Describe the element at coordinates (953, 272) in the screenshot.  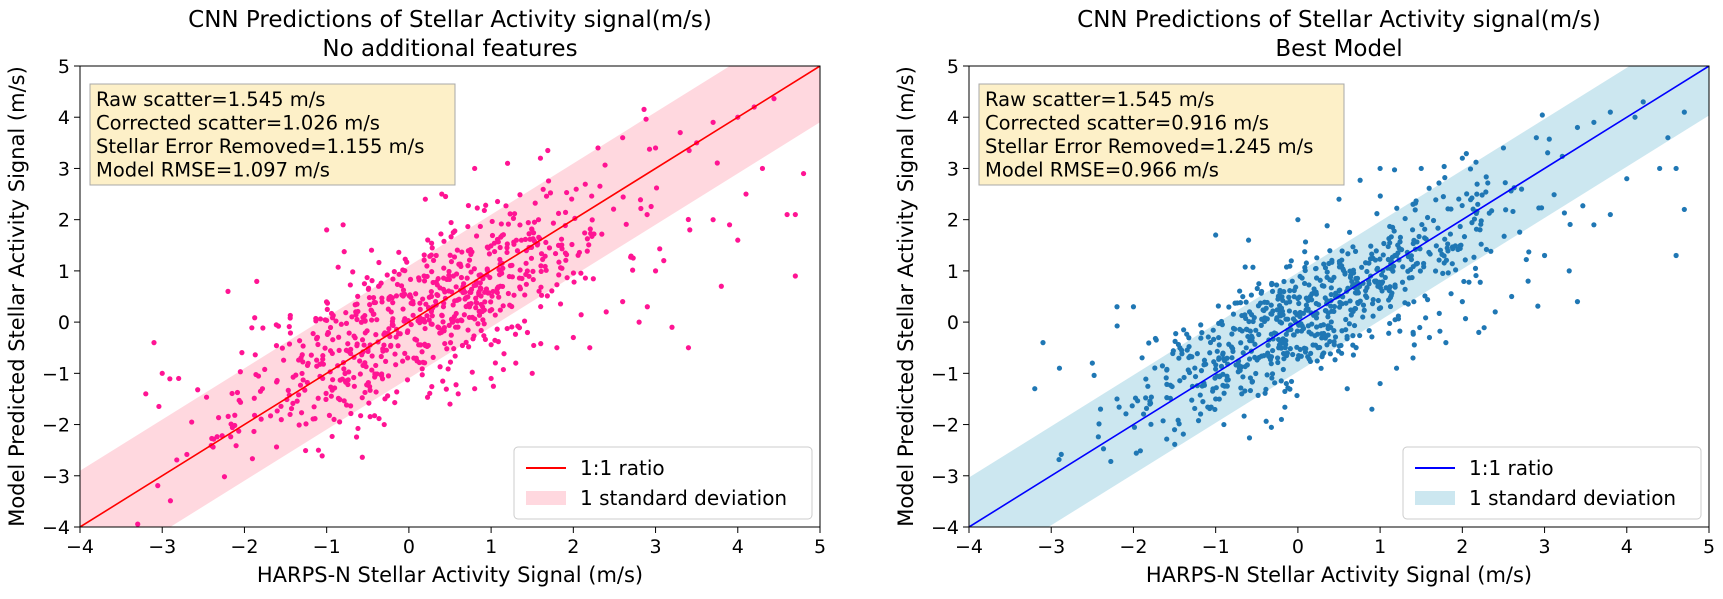
I see `y-tick-label: 1` at that location.